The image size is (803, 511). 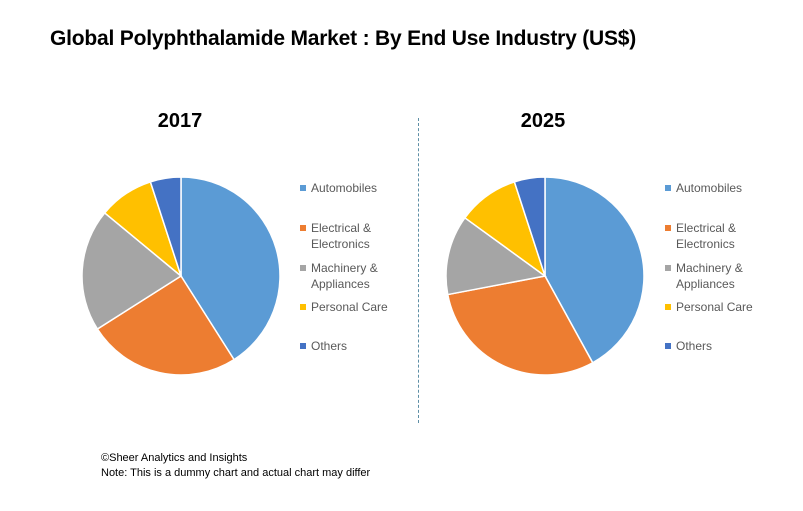 I want to click on legend-item-2025-electrical-and-electronics: Electrical & Electronics, so click(x=720, y=236).